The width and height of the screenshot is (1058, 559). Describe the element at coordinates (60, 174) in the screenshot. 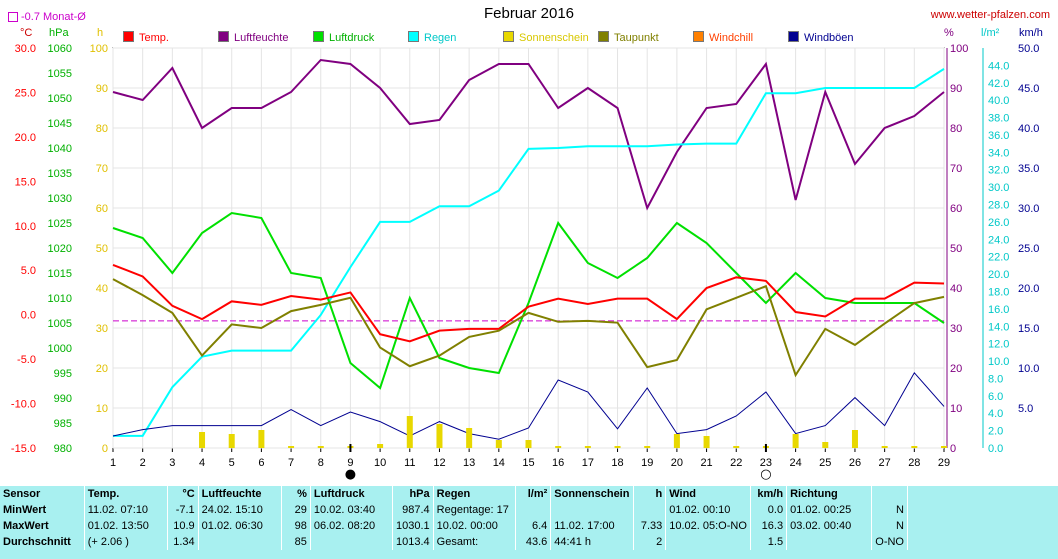

I see `pressure-tick-label: 1035` at that location.